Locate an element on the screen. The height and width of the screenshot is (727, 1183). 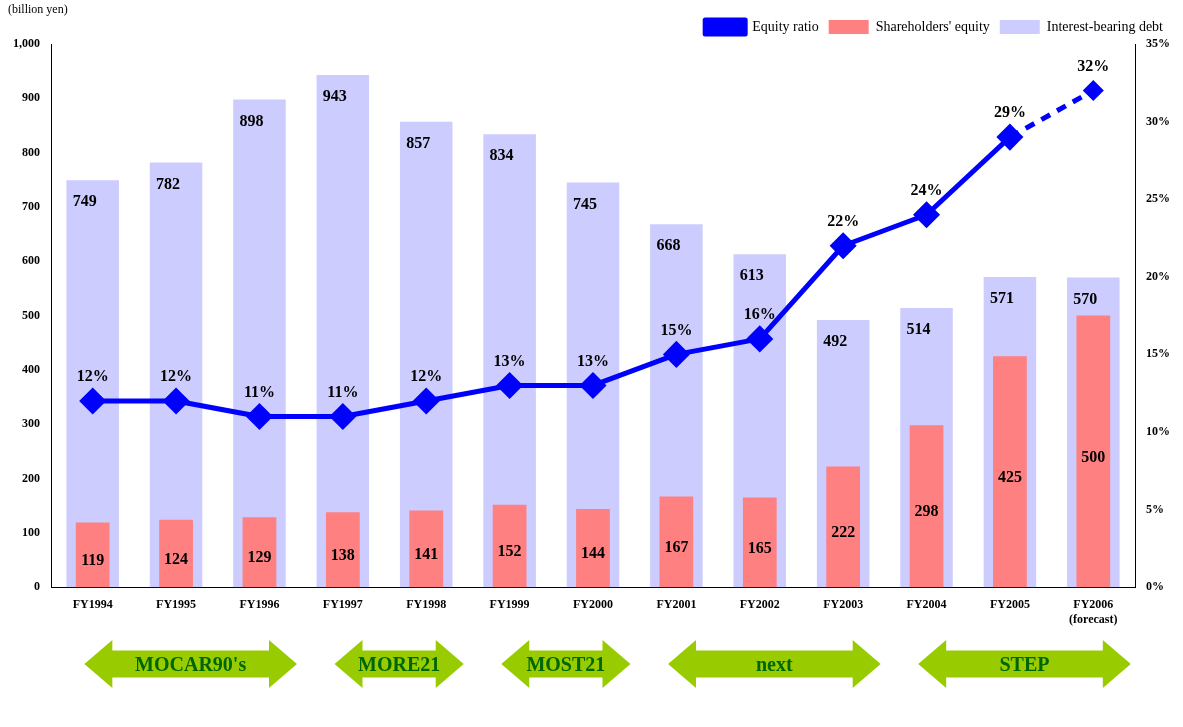
data-label: 144 is located at coordinates (593, 553).